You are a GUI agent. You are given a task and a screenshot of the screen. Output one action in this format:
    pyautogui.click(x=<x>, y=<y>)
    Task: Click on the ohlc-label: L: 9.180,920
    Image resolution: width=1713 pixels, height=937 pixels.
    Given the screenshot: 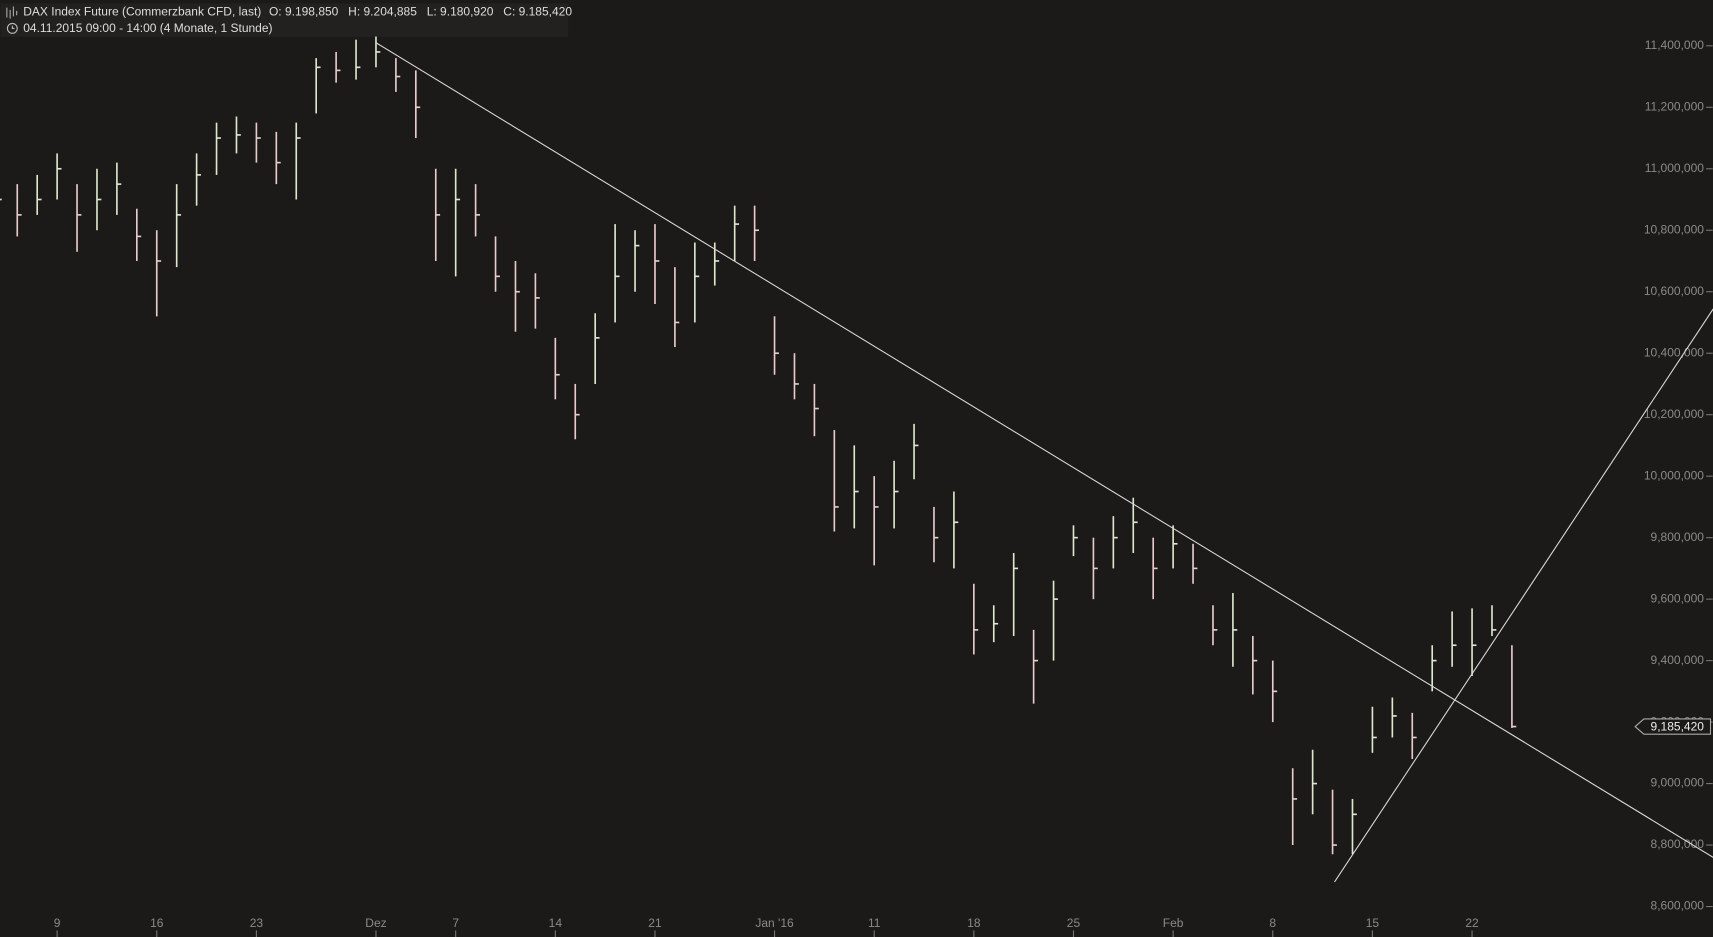 What is the action you would take?
    pyautogui.click(x=460, y=12)
    